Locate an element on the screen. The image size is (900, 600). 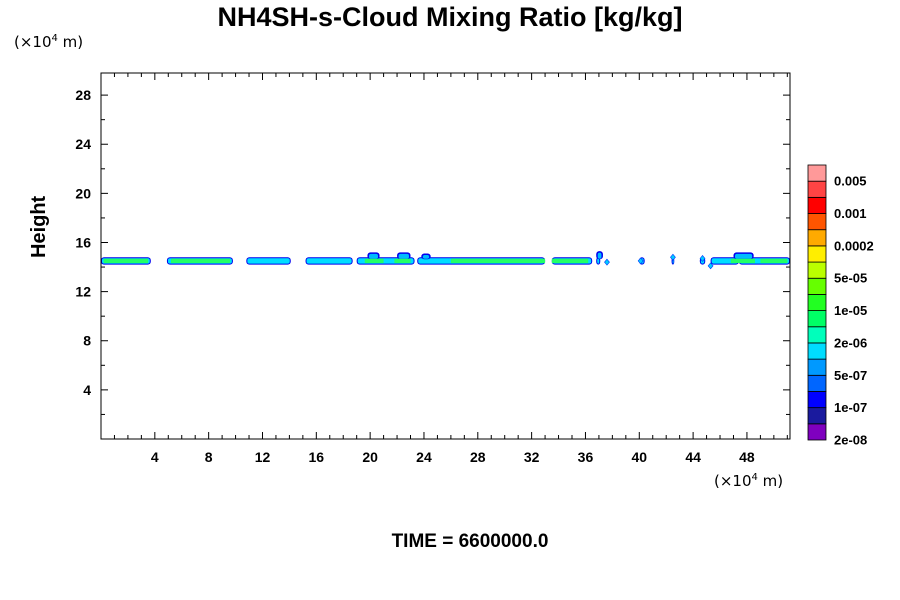
colorbar-label: 5e-07 is located at coordinates (850, 375).